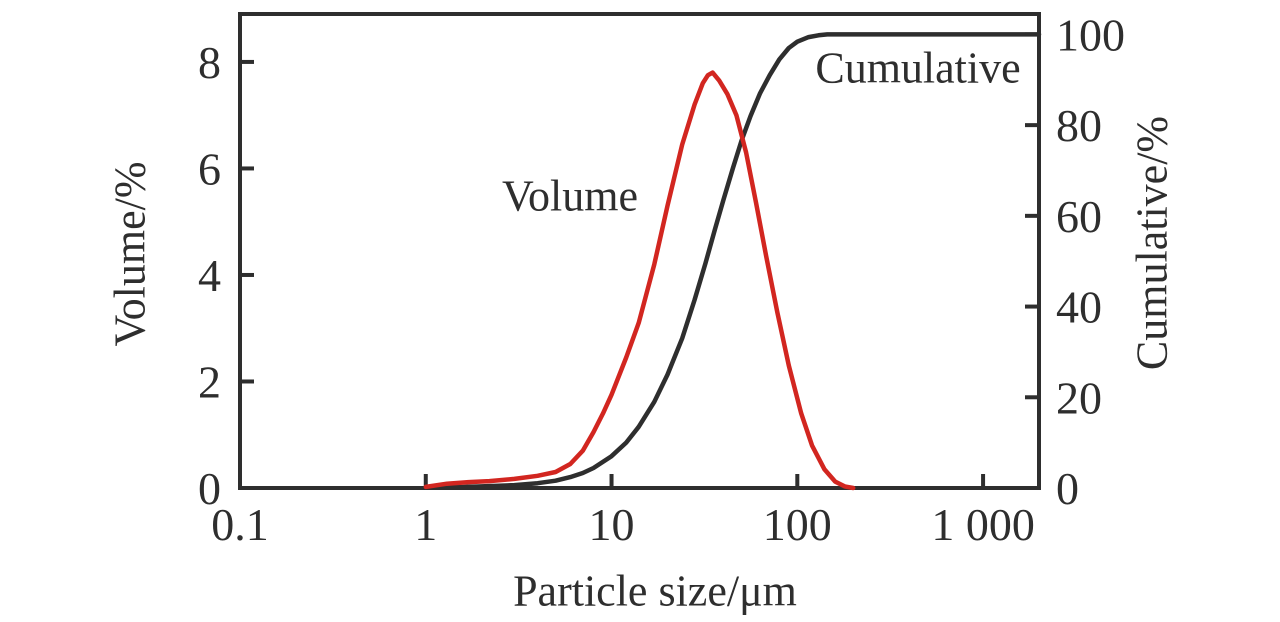  What do you see at coordinates (209, 168) in the screenshot?
I see `y-left-tick-label: 6` at bounding box center [209, 168].